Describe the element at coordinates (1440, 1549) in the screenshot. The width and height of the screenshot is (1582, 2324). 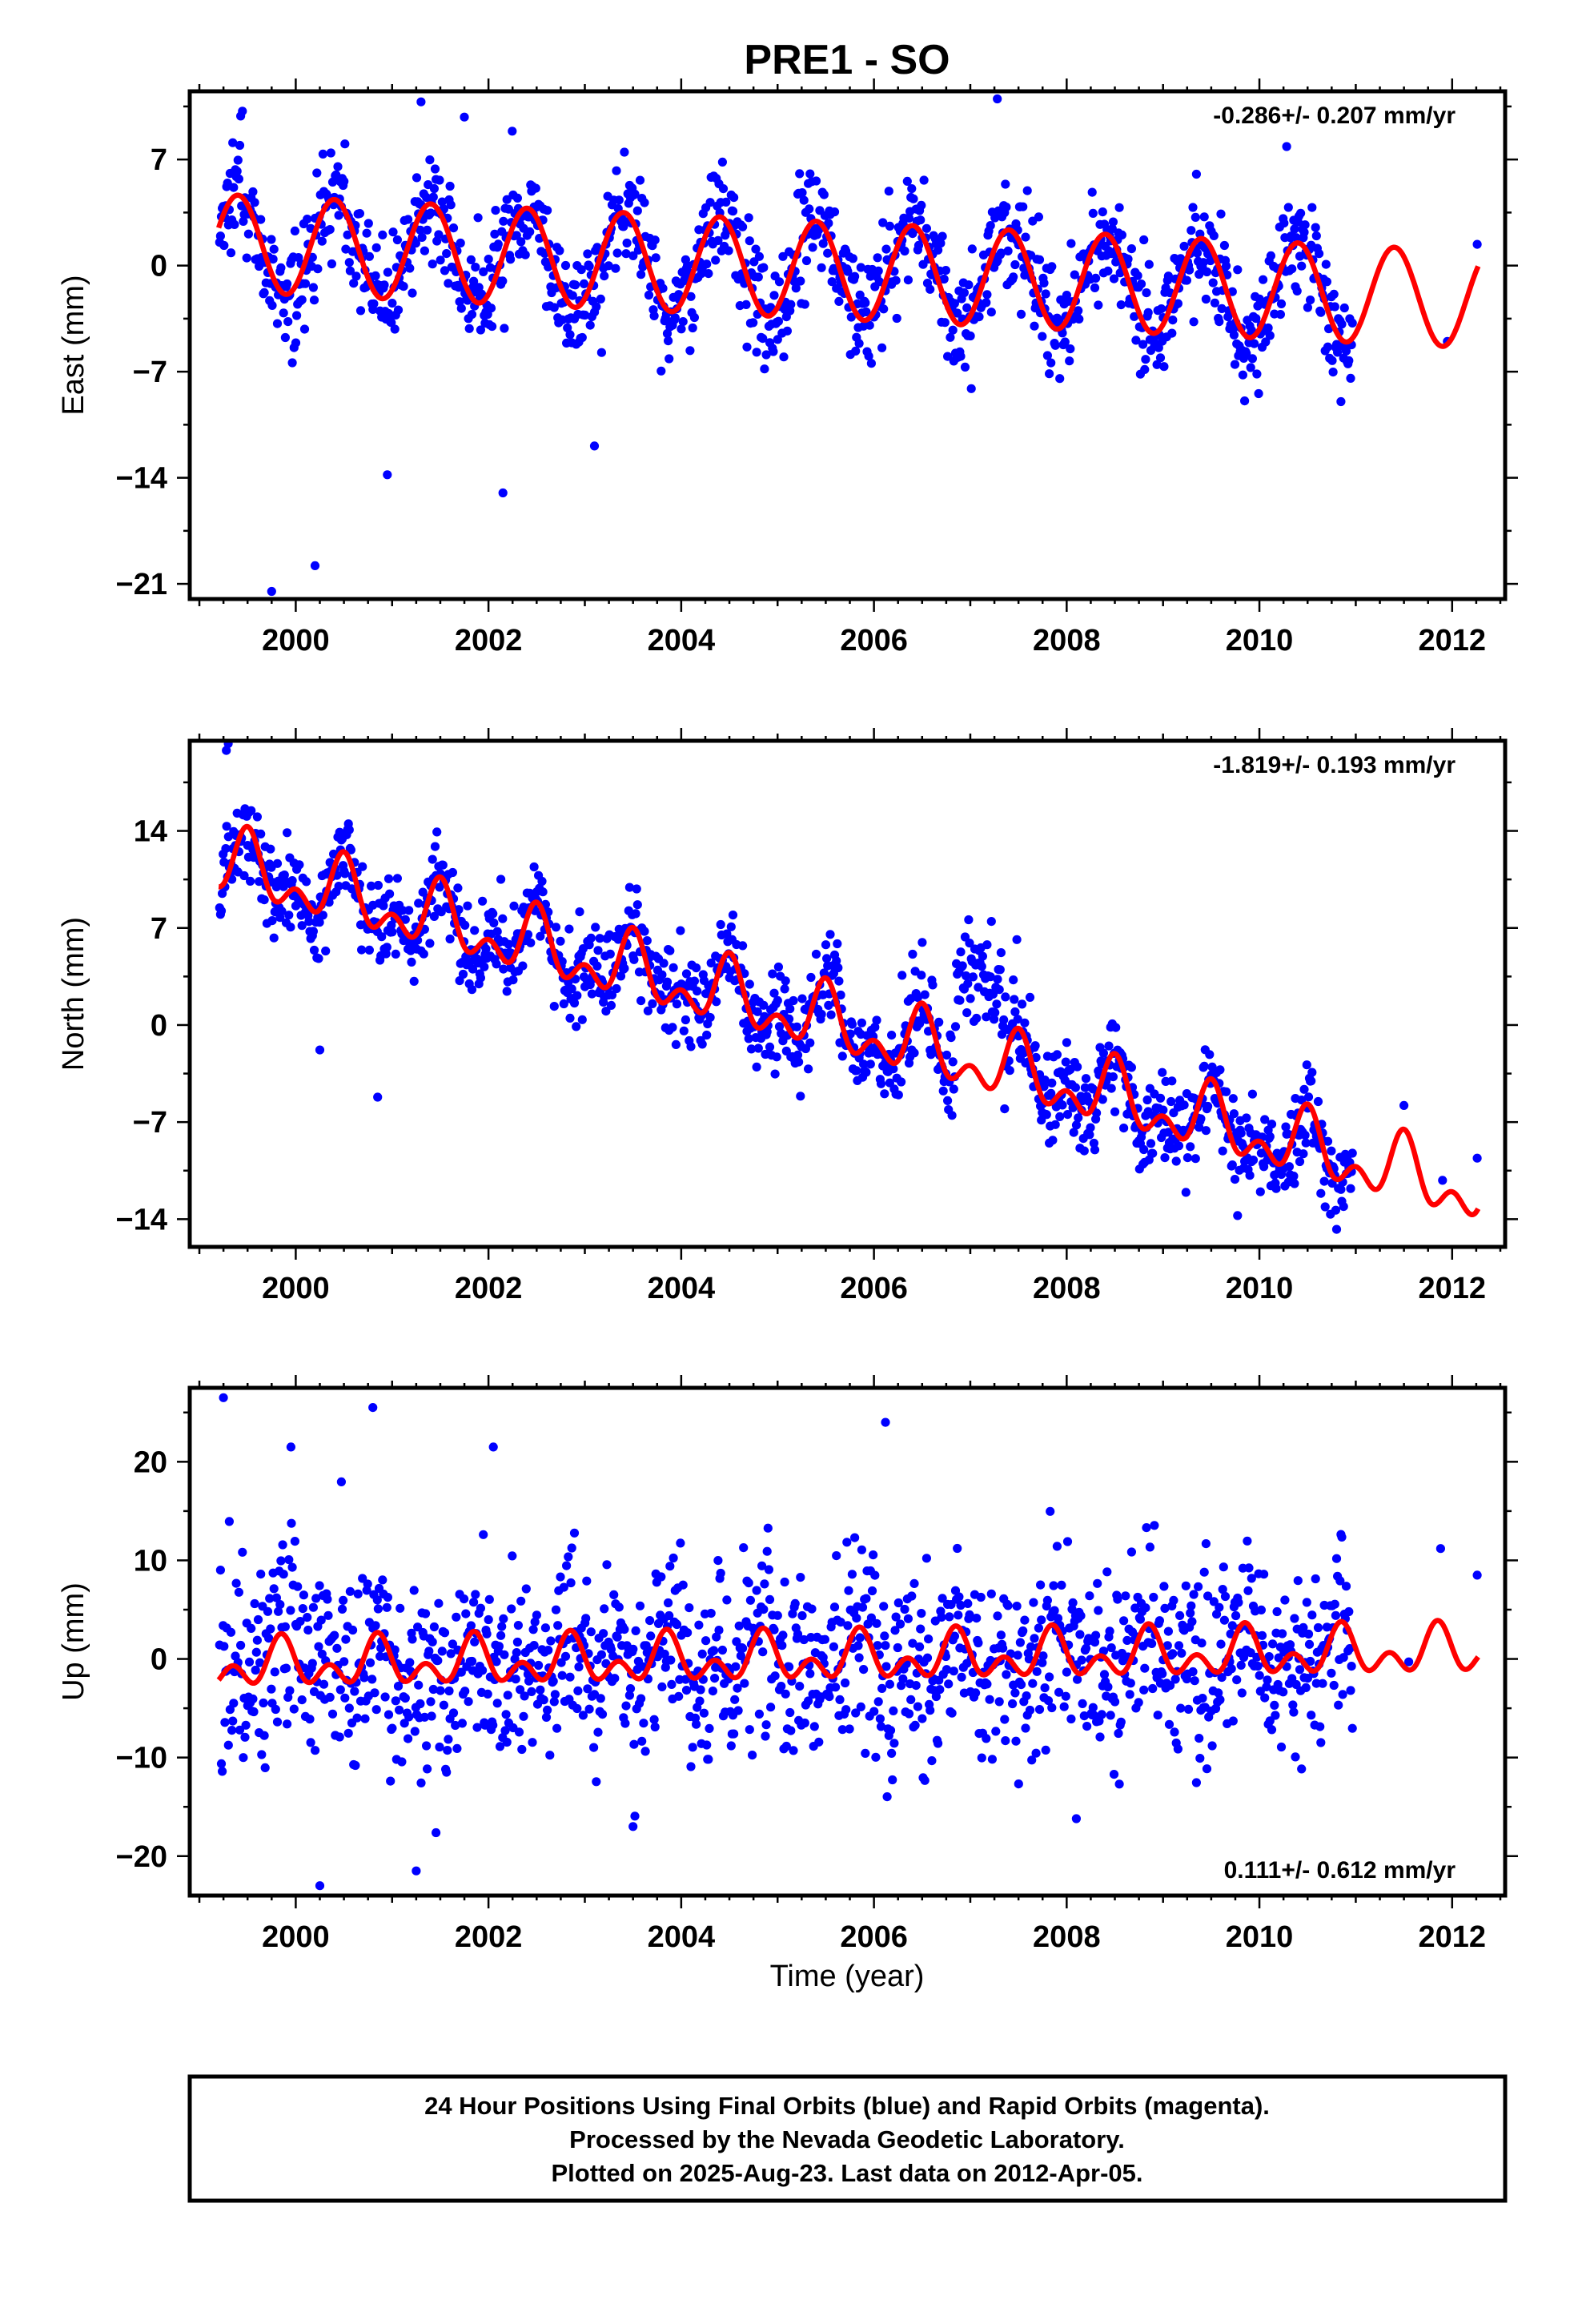
I see `up-late-point` at that location.